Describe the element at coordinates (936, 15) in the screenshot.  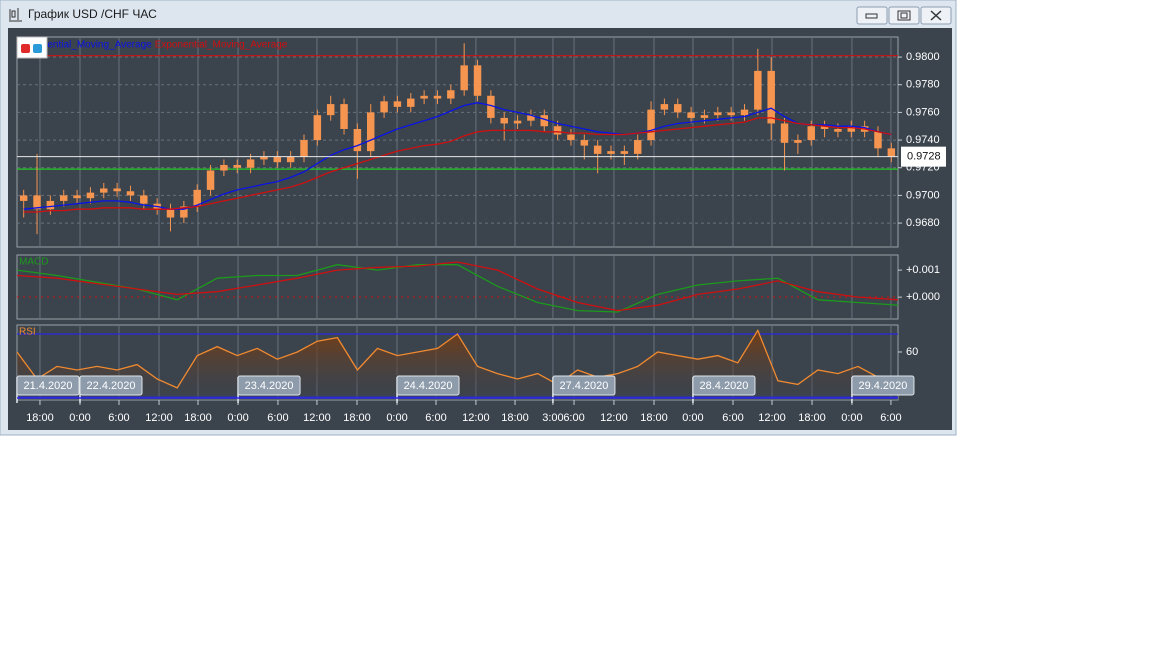
I see `close-button` at that location.